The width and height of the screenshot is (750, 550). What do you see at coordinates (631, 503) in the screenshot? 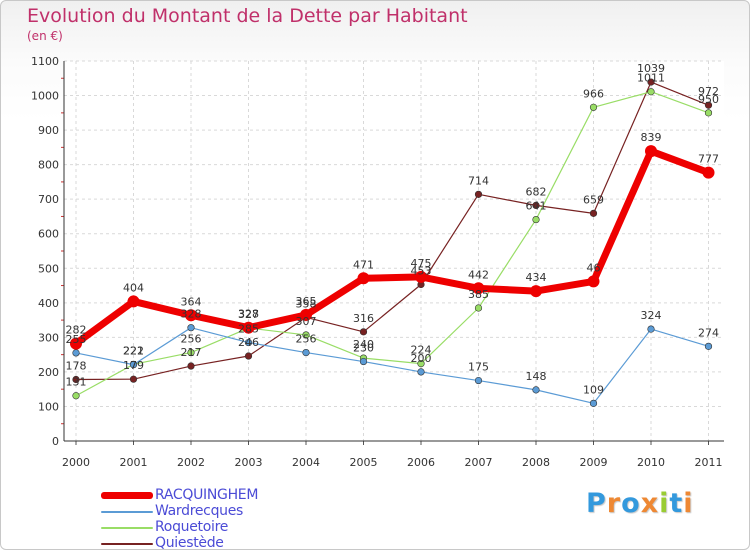
I see `logo-letter: o` at bounding box center [631, 503].